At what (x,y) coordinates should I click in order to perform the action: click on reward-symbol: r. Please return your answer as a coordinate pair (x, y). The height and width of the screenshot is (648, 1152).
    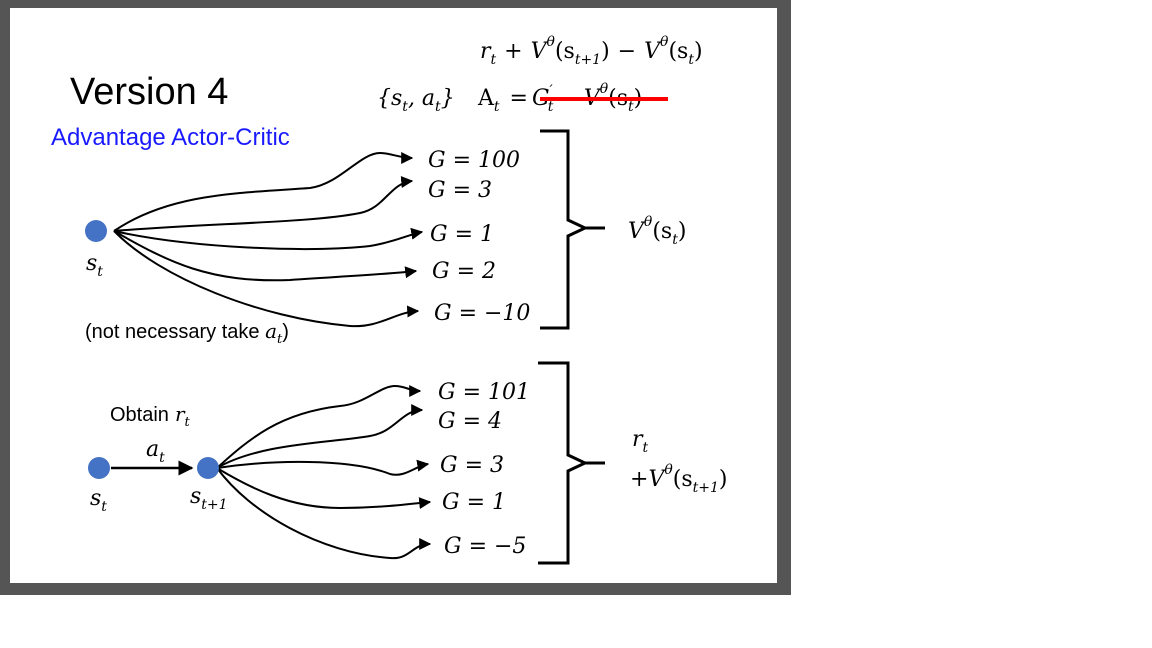
    Looking at the image, I should click on (486, 51).